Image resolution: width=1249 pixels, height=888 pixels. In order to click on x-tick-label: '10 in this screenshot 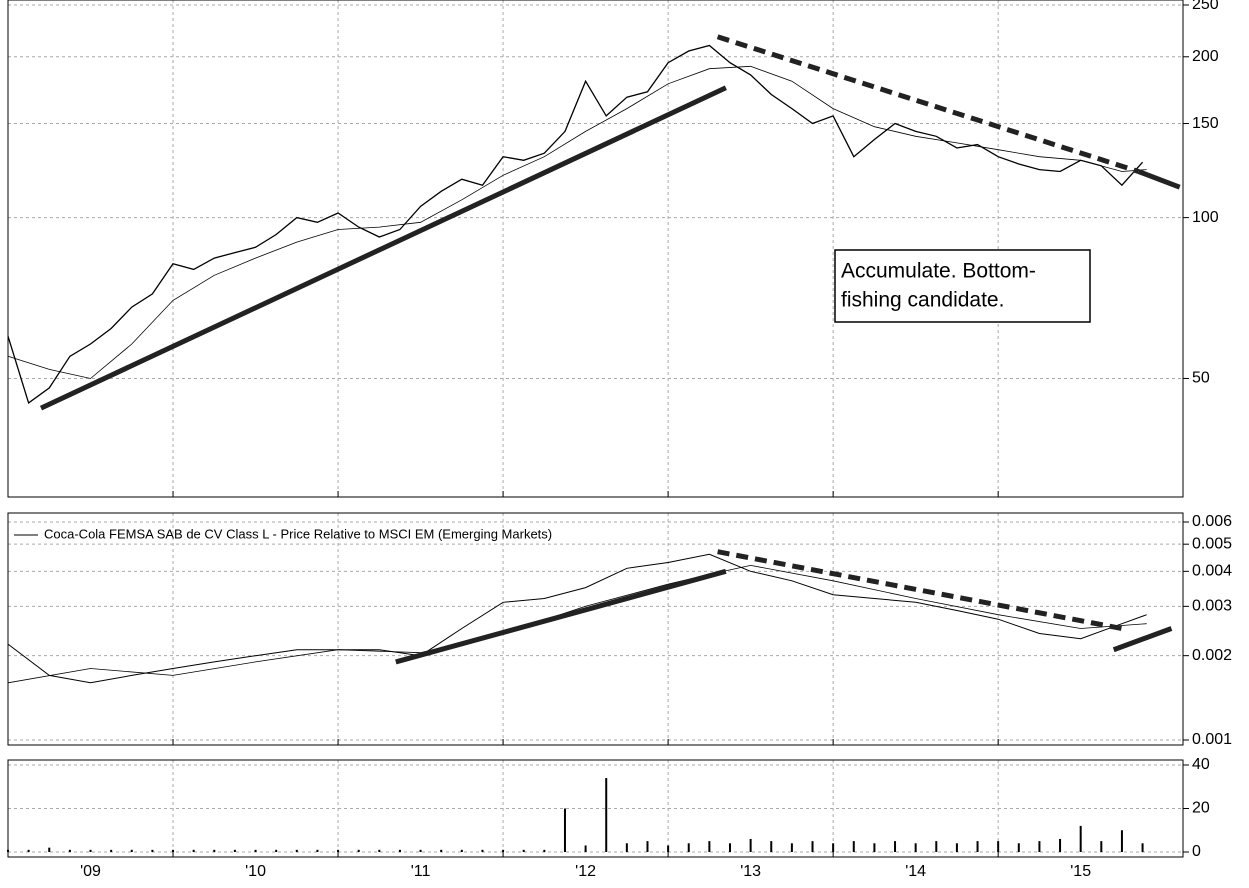, I will do `click(255, 871)`.